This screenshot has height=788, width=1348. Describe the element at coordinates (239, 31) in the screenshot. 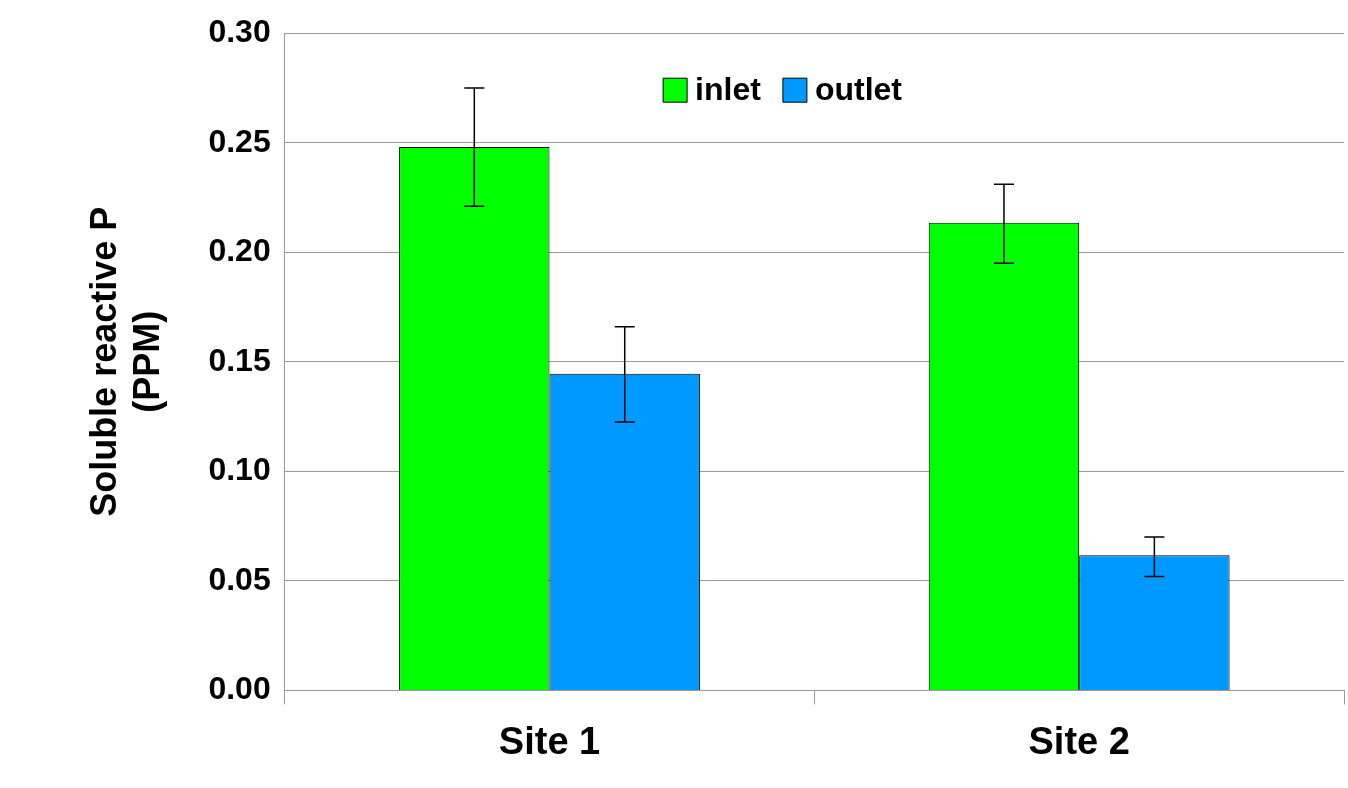

I see `y-tick-label: 0.30` at that location.